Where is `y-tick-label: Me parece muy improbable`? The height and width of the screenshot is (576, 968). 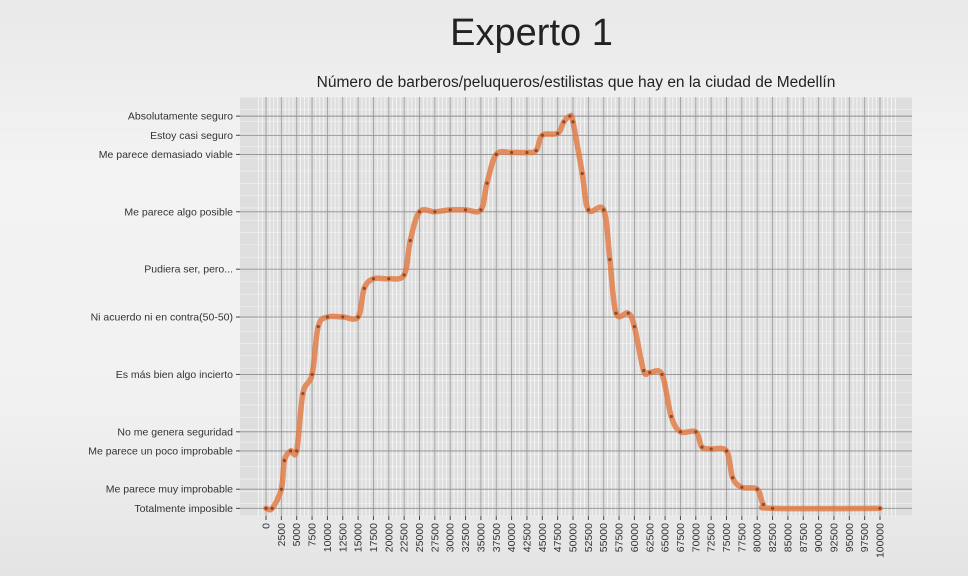 y-tick-label: Me parece muy improbable is located at coordinates (169, 490).